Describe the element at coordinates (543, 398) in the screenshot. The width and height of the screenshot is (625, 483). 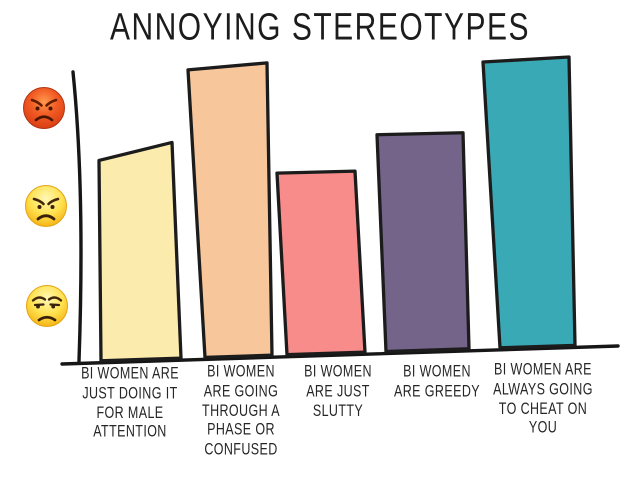
I see `bar-label-5: BI WOMEN ARE ALWAYS GOING TO CHEAT ON YOU` at that location.